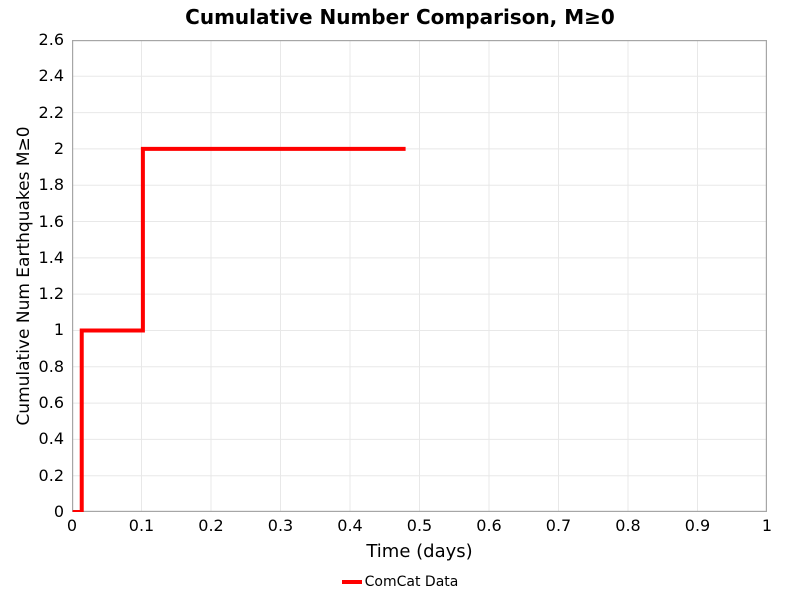 This screenshot has height=600, width=800. Describe the element at coordinates (211, 525) in the screenshot. I see `x-tick-label: 0.2` at that location.